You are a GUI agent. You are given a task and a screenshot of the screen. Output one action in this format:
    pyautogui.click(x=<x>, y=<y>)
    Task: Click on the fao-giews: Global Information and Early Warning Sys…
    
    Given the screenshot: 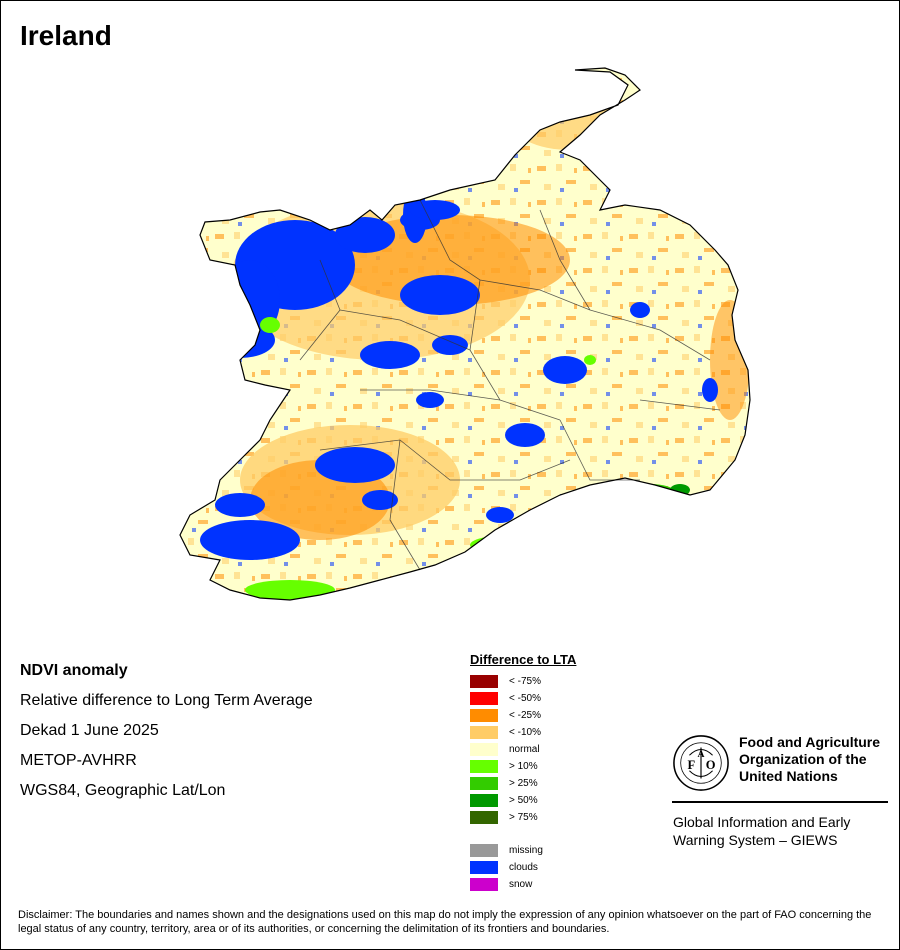 What is the action you would take?
    pyautogui.click(x=762, y=831)
    